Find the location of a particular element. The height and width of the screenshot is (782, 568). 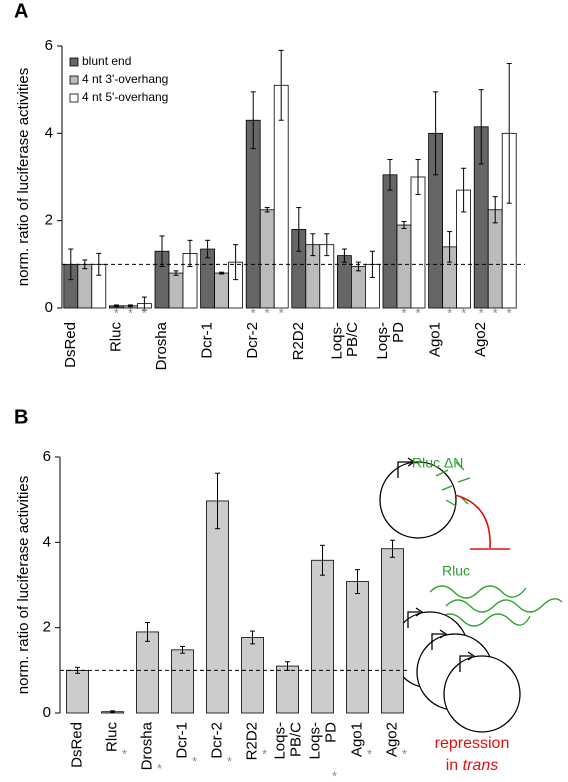

panel-label: A is located at coordinates (21, 11).